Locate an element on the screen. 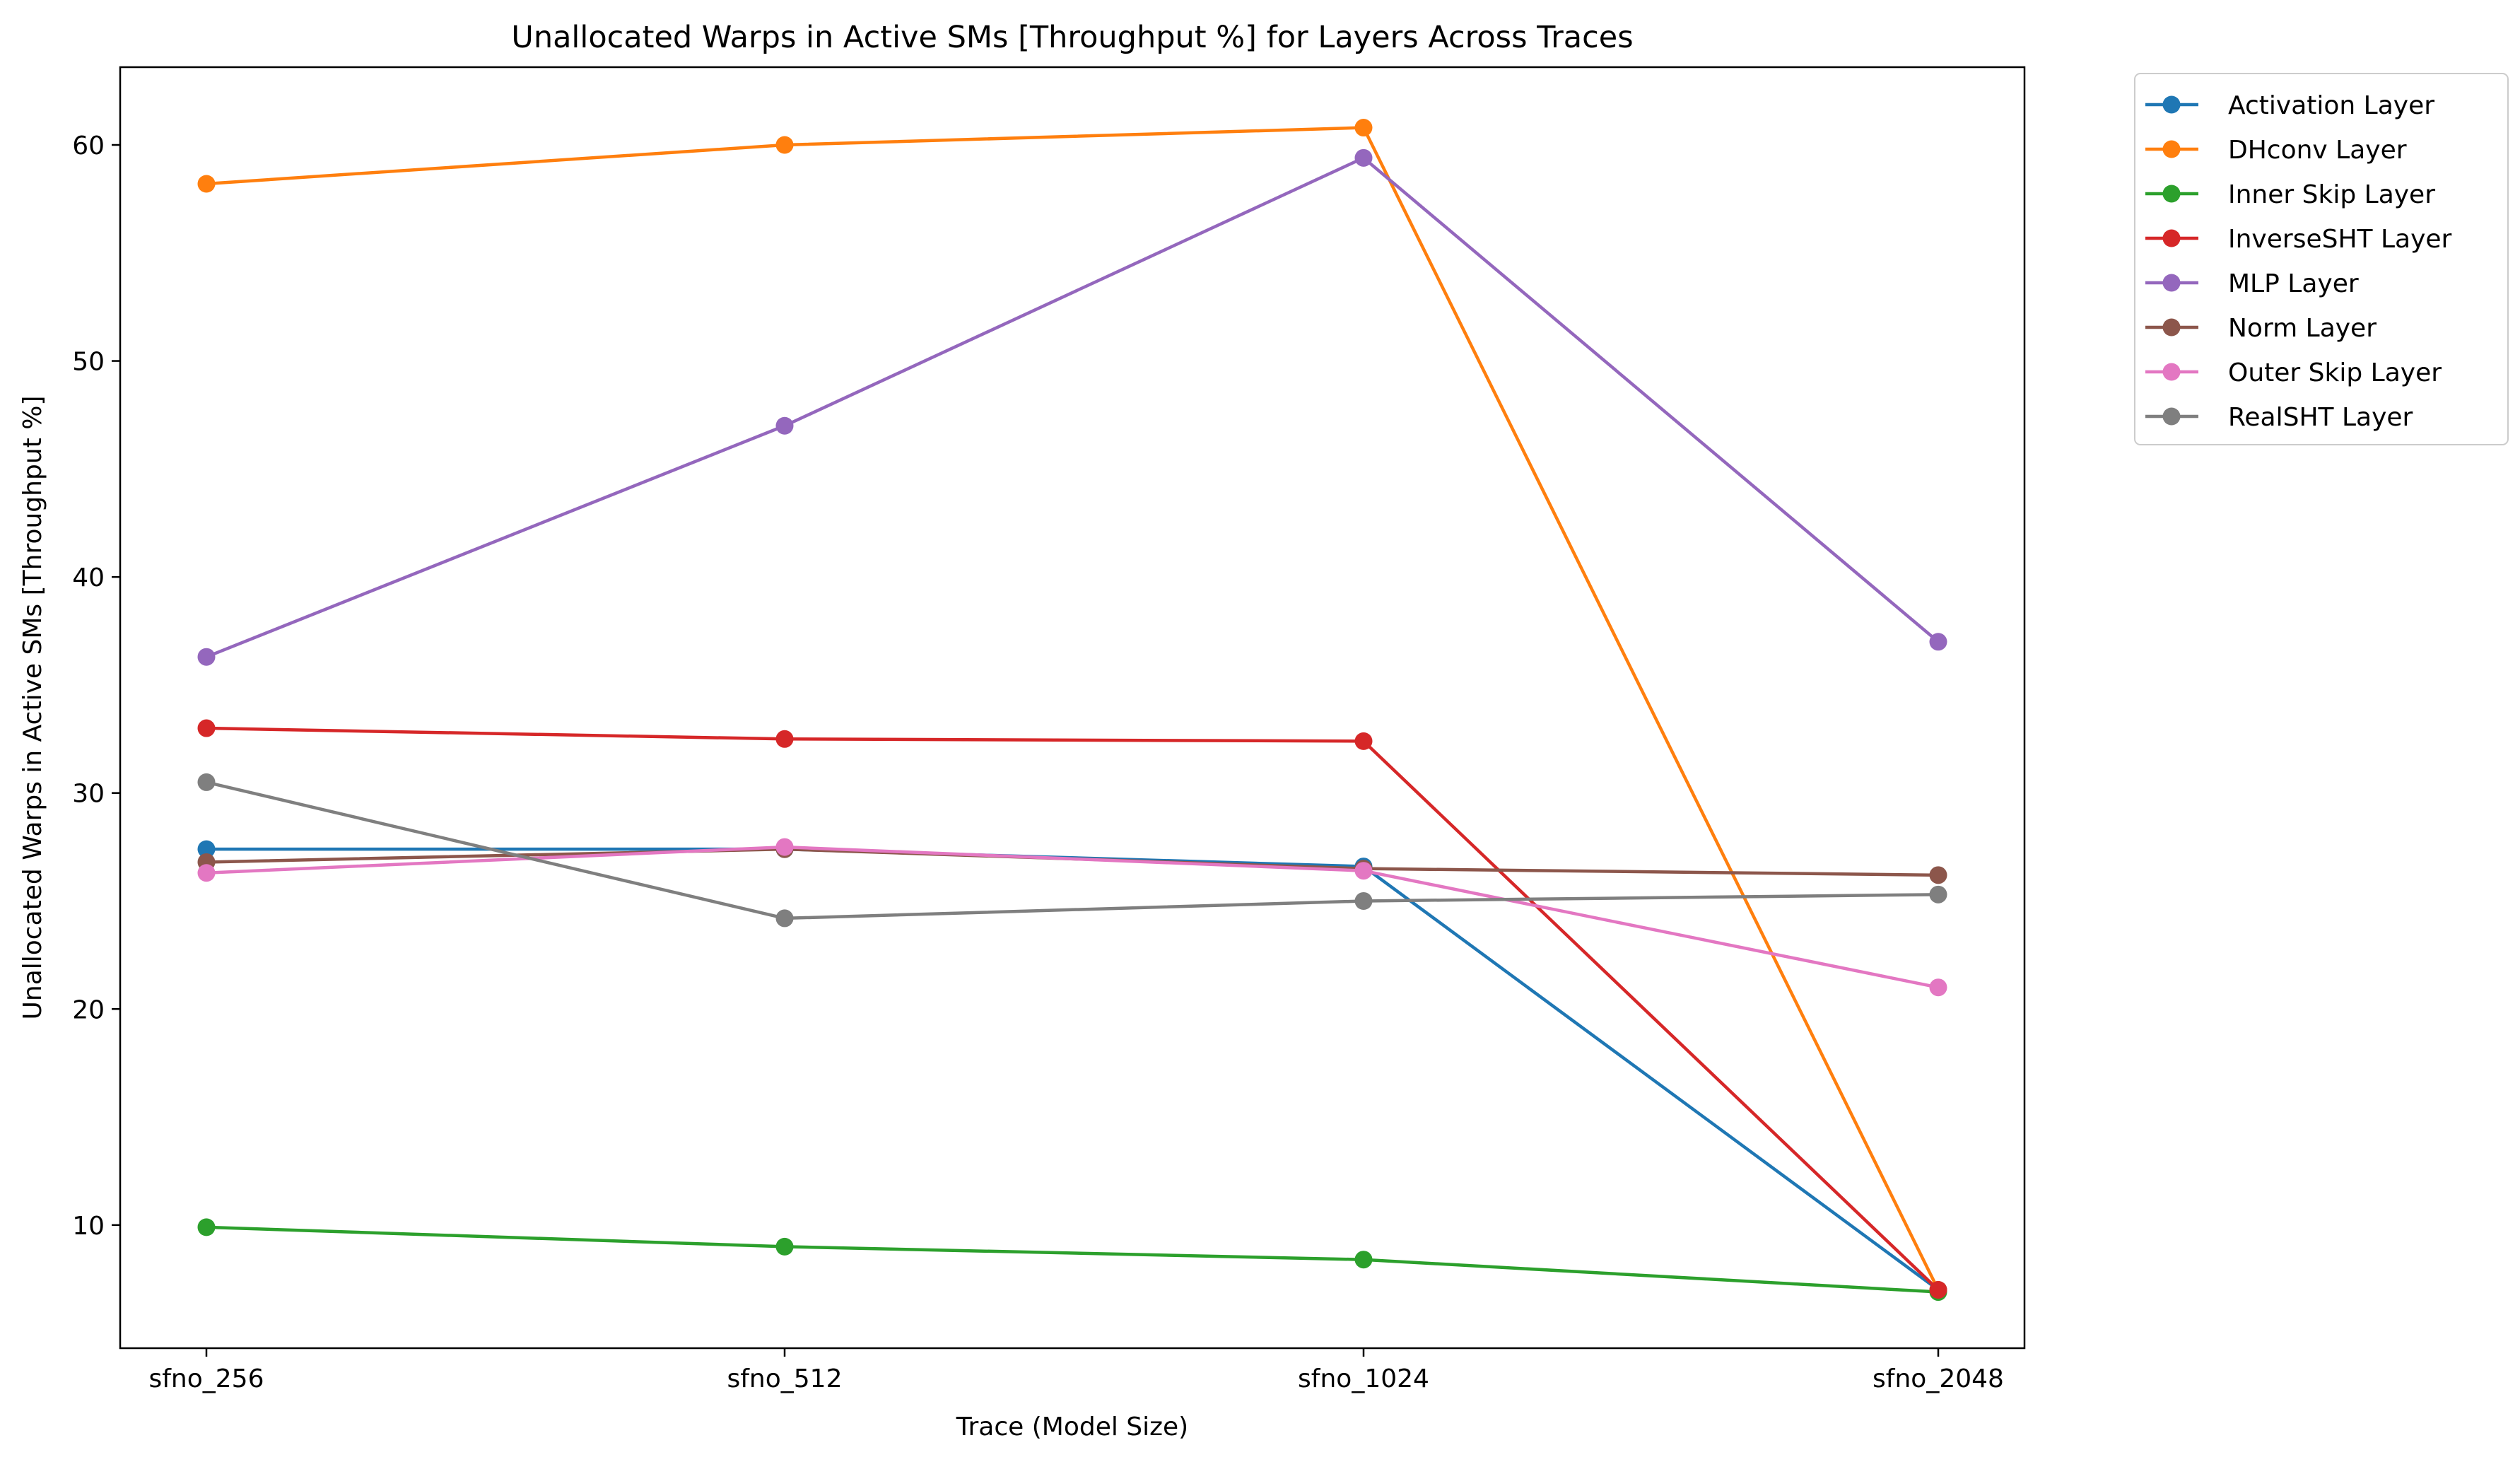 This screenshot has height=1462, width=2520. legend-entry: MLP Layer is located at coordinates (2252, 283).